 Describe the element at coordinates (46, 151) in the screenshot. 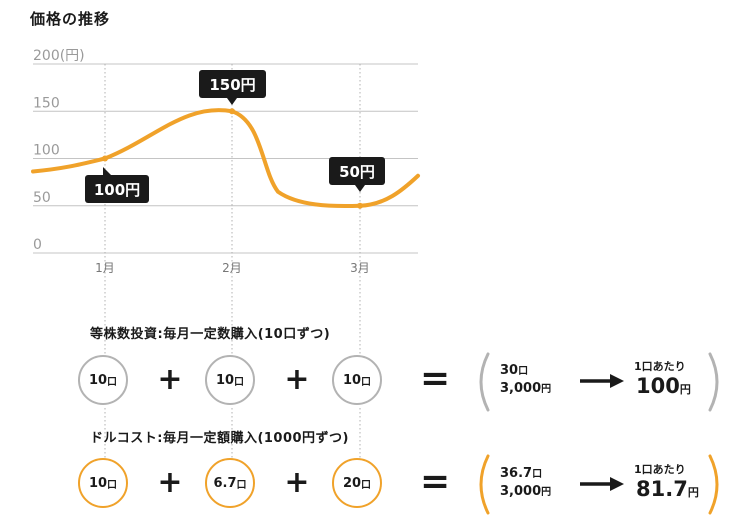

I see `y-tick-label: 100` at that location.